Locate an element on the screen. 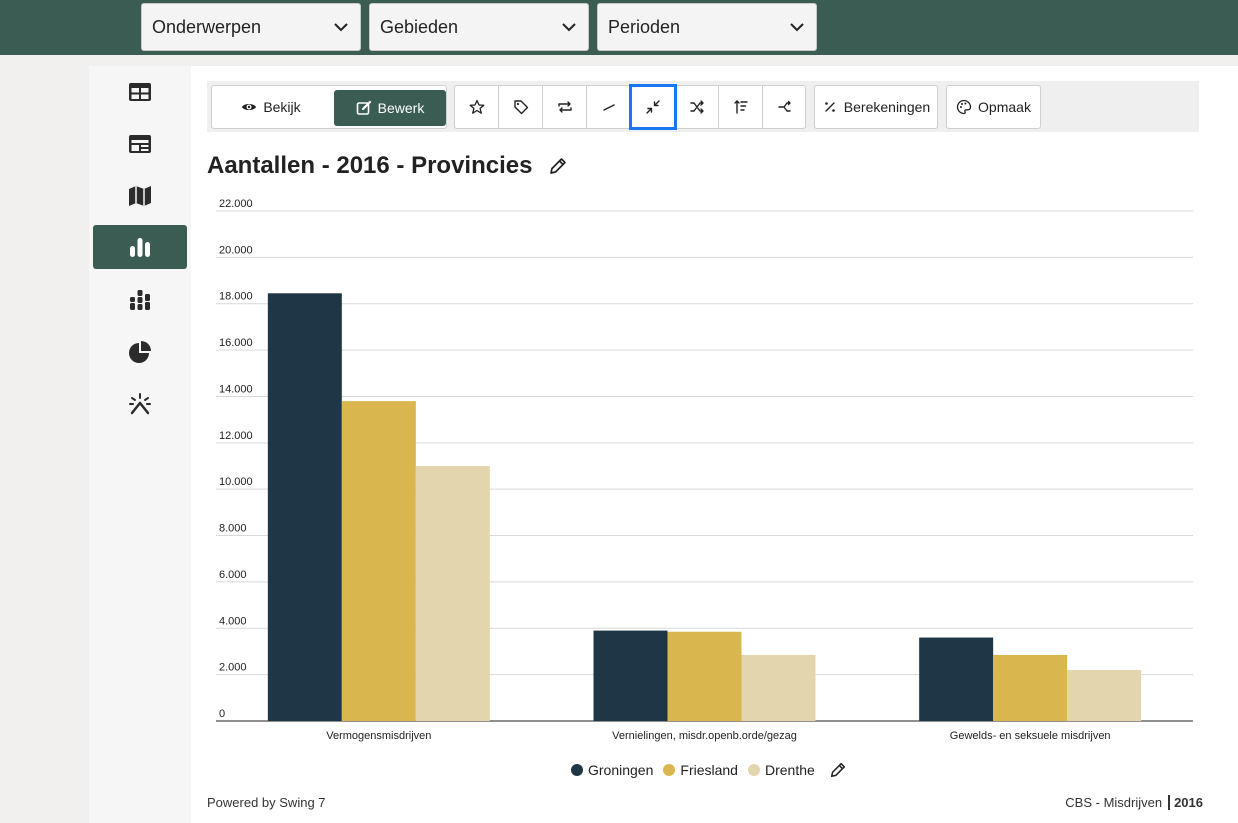 The height and width of the screenshot is (823, 1238). y-tick-label: 22.000 is located at coordinates (236, 204).